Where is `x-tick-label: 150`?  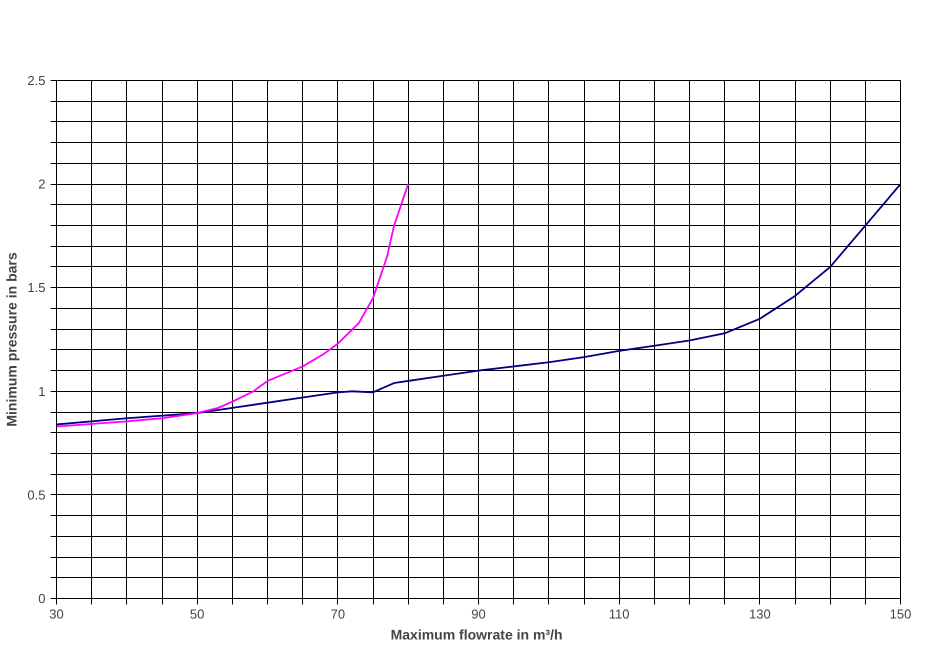
x-tick-label: 150 is located at coordinates (901, 614).